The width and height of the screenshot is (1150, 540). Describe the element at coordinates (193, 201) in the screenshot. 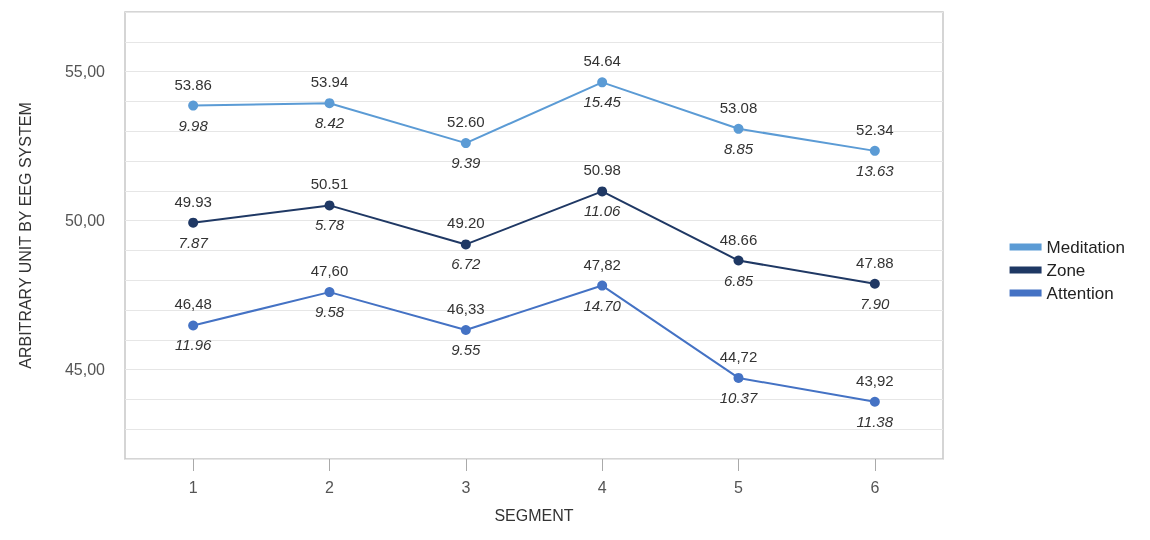

I see `data-label: 49.93` at that location.